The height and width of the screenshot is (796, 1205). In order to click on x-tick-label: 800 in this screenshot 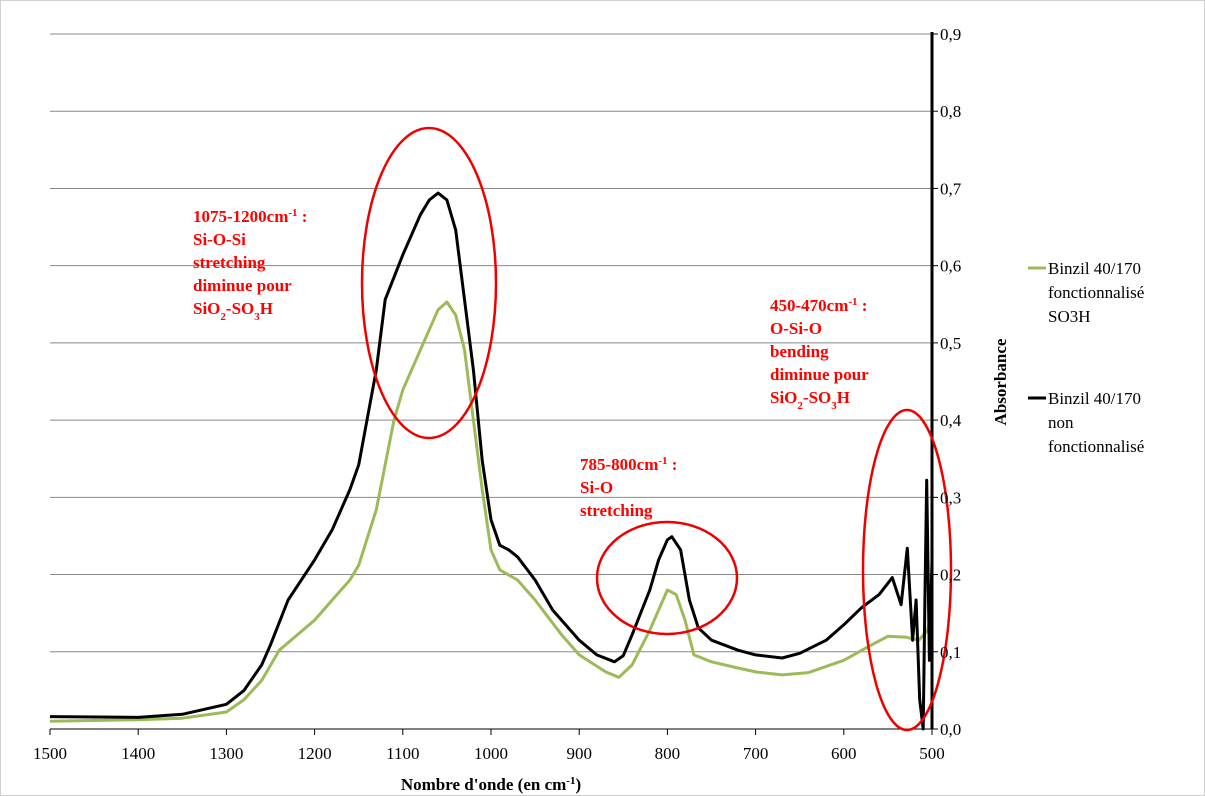, I will do `click(668, 753)`.